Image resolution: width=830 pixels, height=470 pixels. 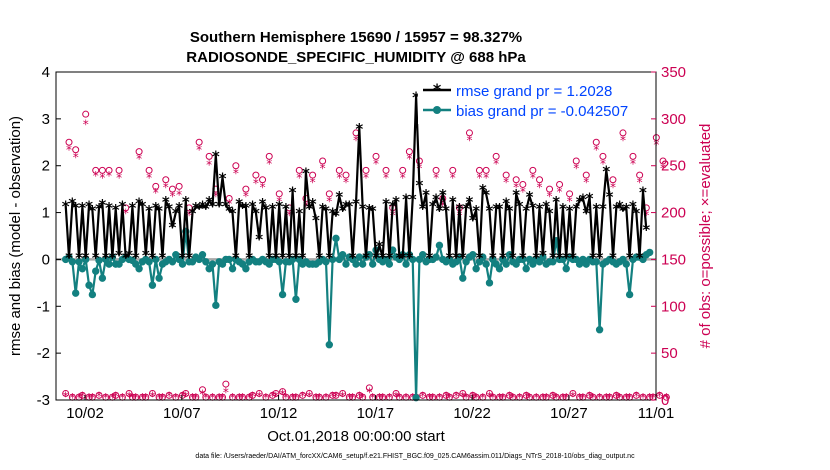 What do you see at coordinates (531, 101) in the screenshot?
I see `legend-box` at bounding box center [531, 101].